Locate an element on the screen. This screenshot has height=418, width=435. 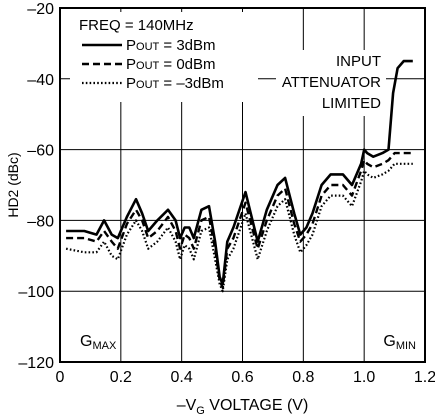
y-axis-label: HD2 (dBc) is located at coordinates (13, 184).